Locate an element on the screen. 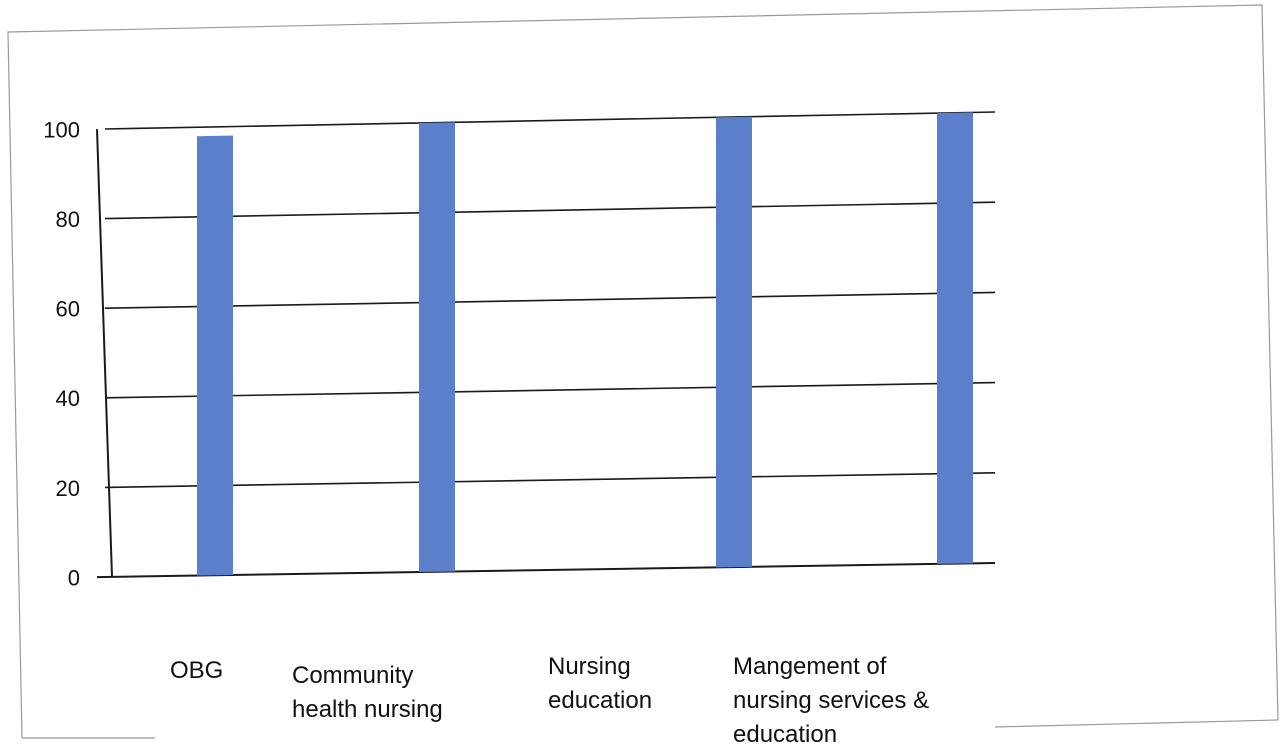 The width and height of the screenshot is (1285, 750). category-label-4: Mangement of nursing services & education is located at coordinates (831, 700).